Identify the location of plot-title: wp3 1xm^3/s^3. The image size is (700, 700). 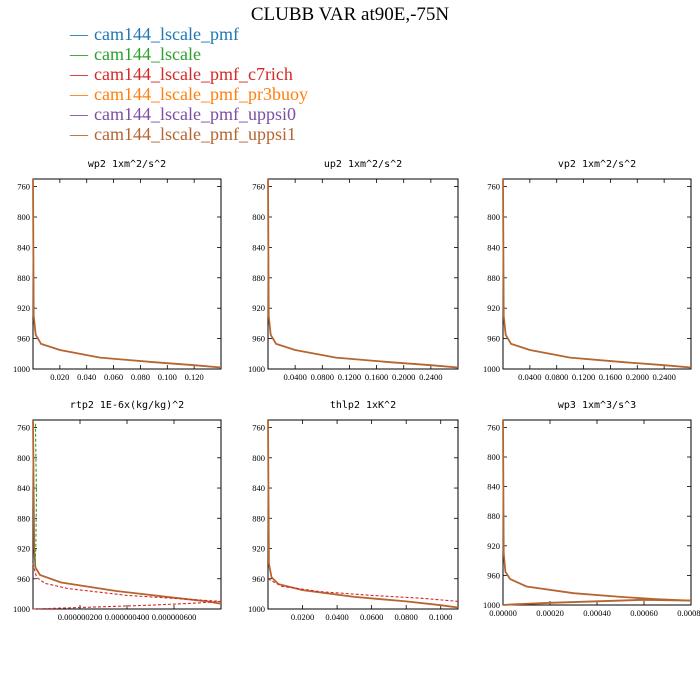
(597, 405).